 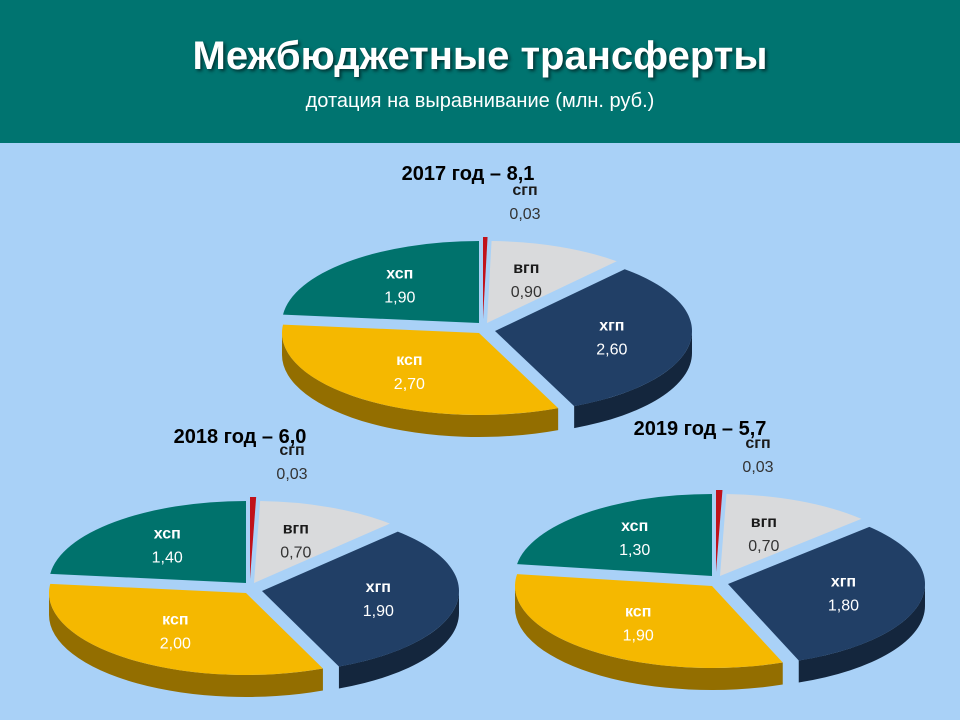 I want to click on chart-title: 2018 год – 6,0, so click(x=240, y=437).